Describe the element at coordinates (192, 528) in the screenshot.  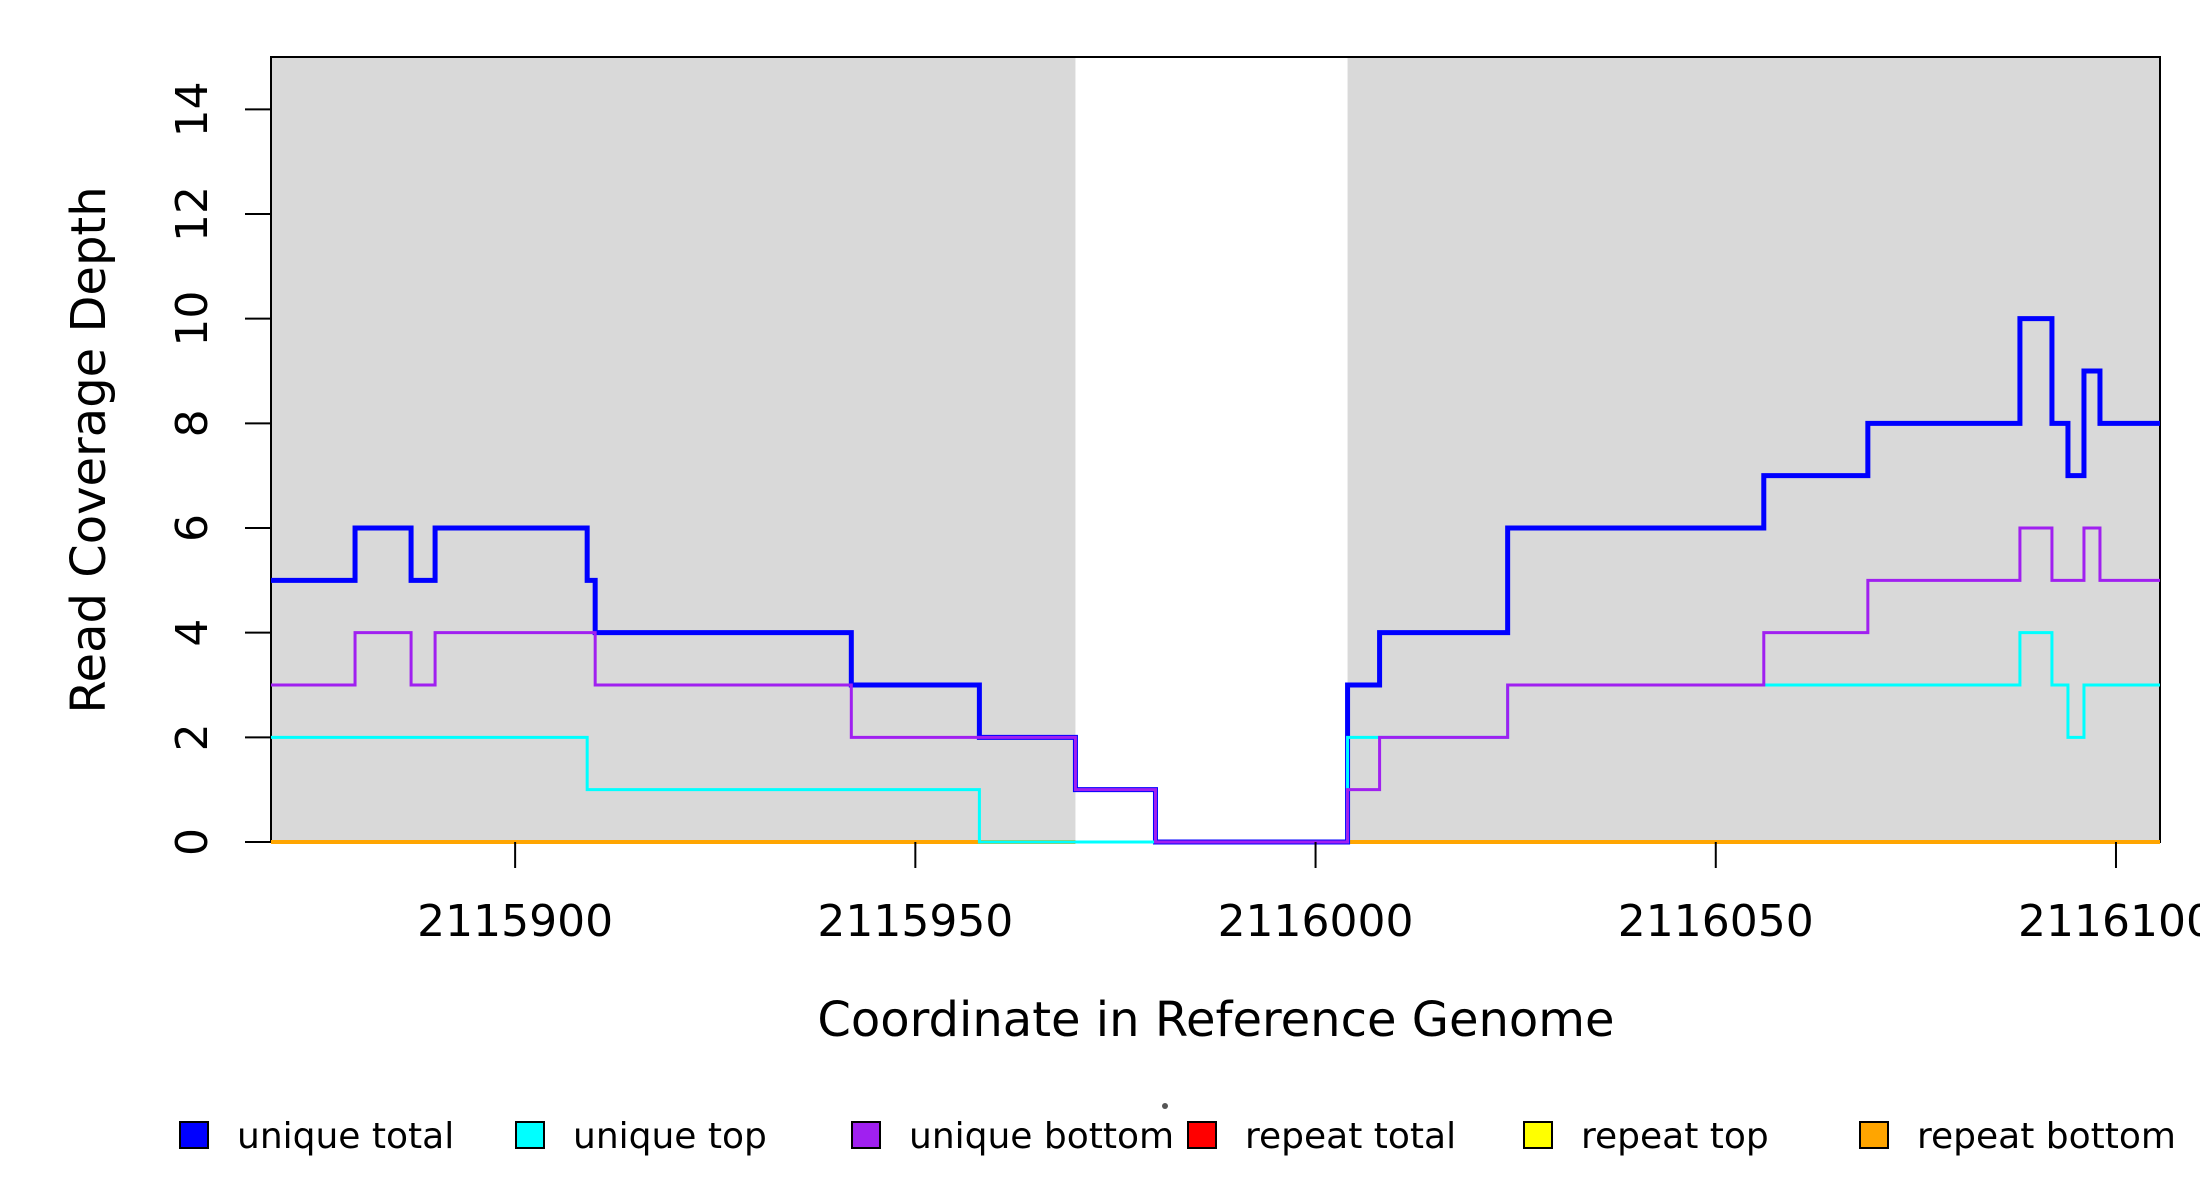
I see `y-tick-label: 6` at that location.